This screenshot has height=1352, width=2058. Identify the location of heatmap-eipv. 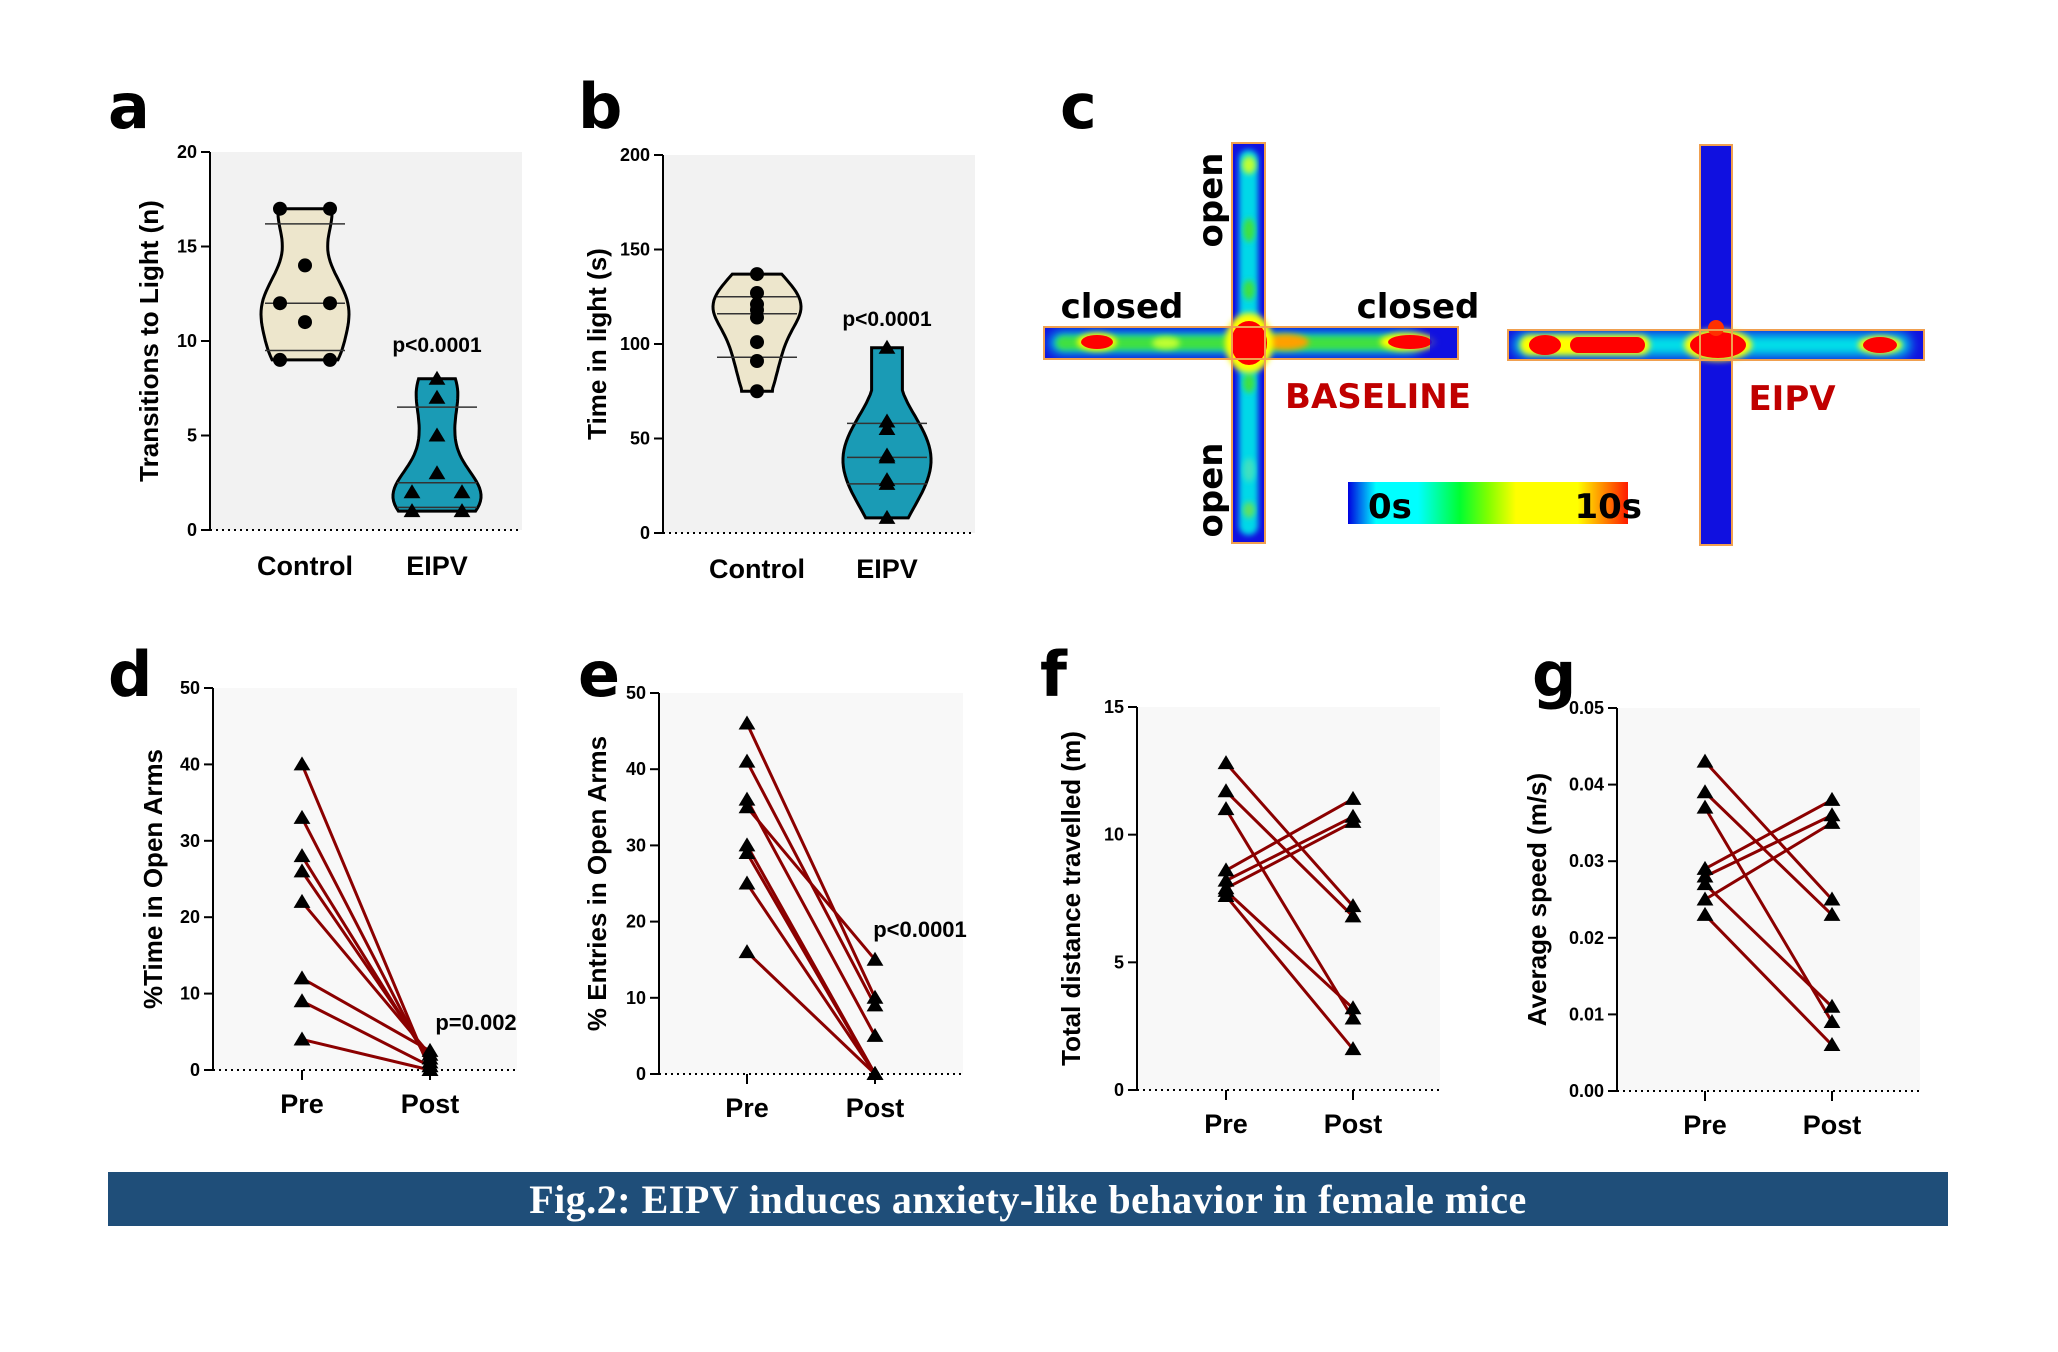
(1716, 345).